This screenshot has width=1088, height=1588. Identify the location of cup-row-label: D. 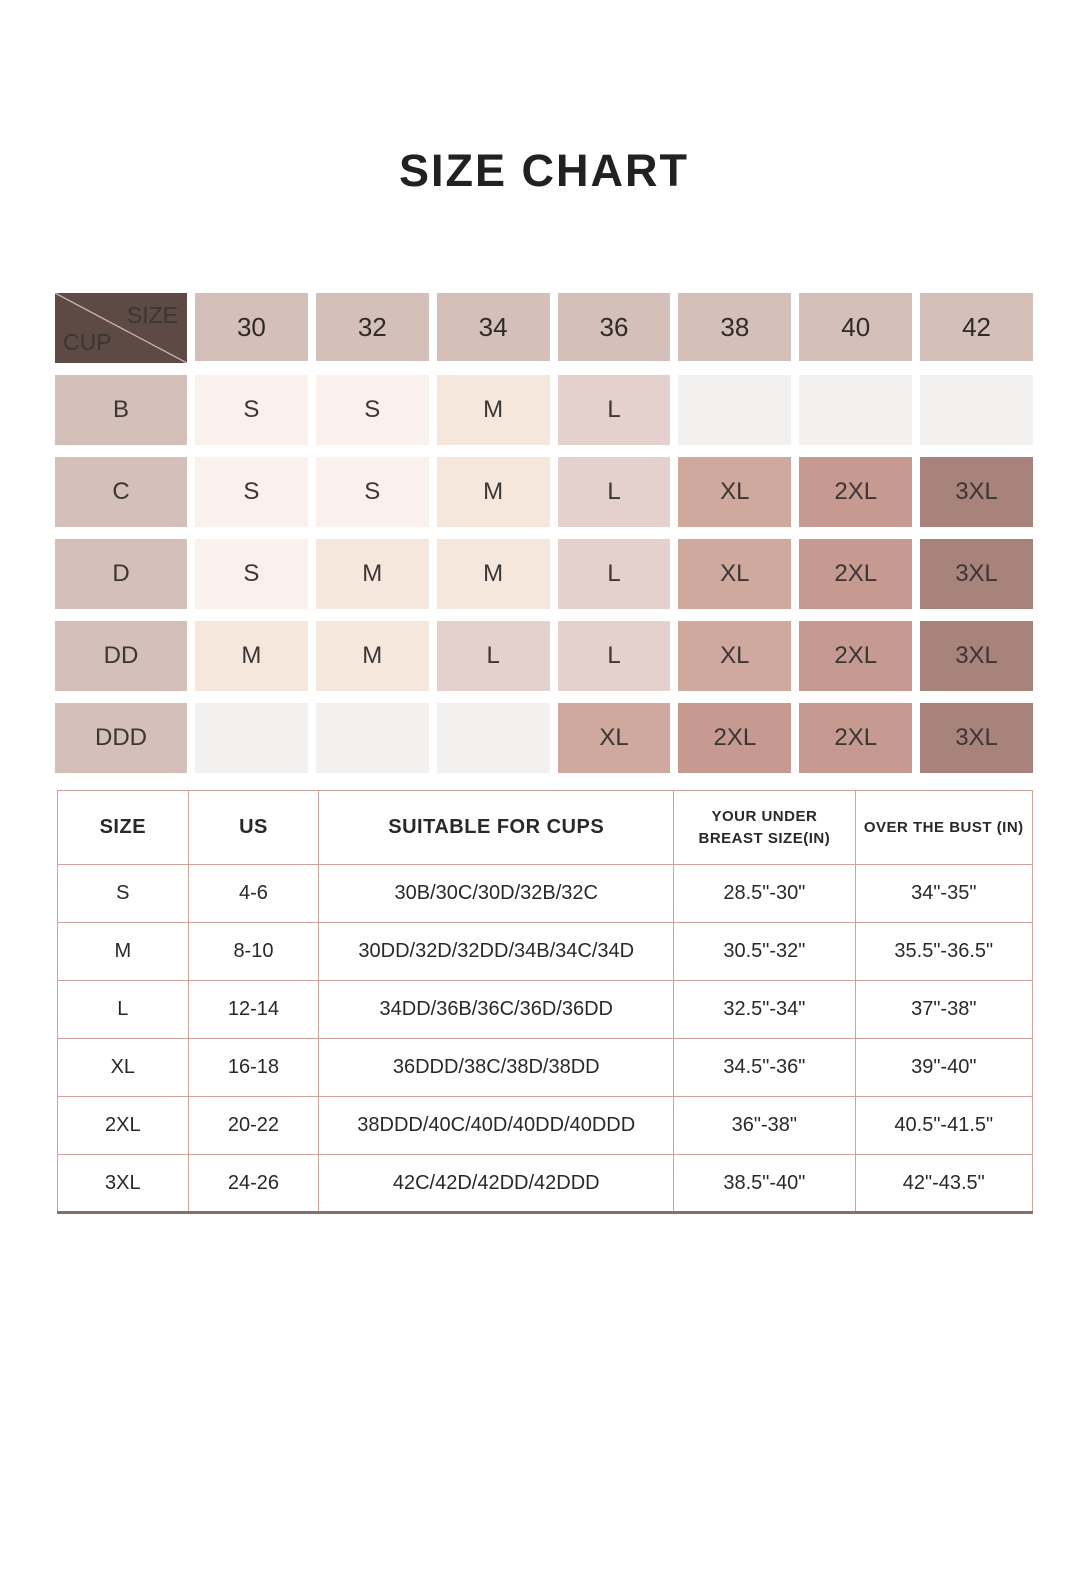
(121, 574).